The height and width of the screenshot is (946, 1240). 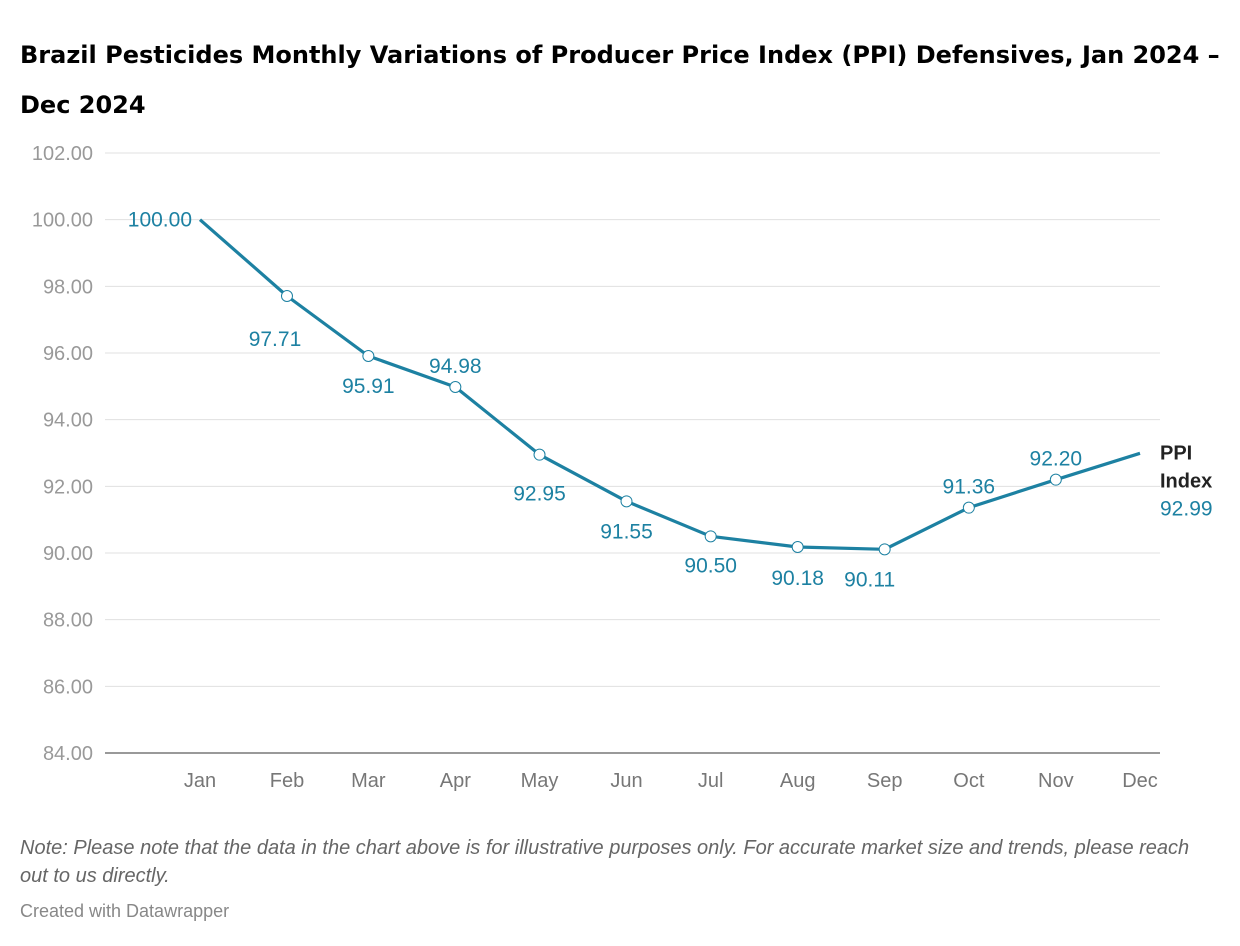 What do you see at coordinates (798, 781) in the screenshot?
I see `x-tick-label: Aug` at bounding box center [798, 781].